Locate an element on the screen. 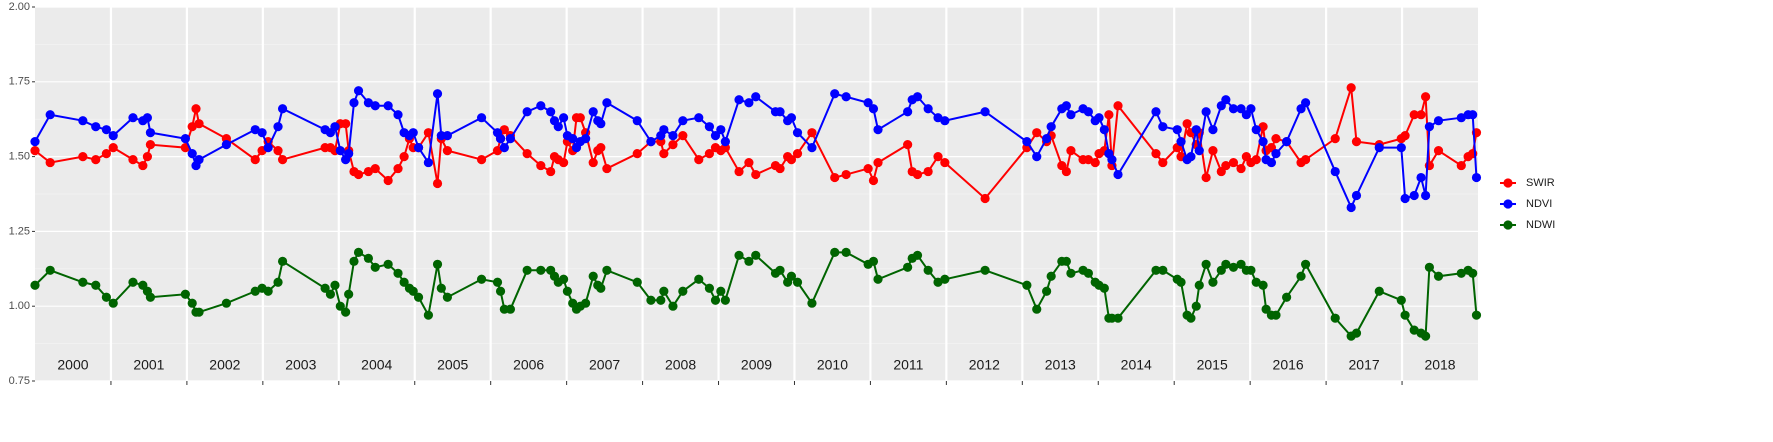  year-label: 2001 is located at coordinates (148, 365).